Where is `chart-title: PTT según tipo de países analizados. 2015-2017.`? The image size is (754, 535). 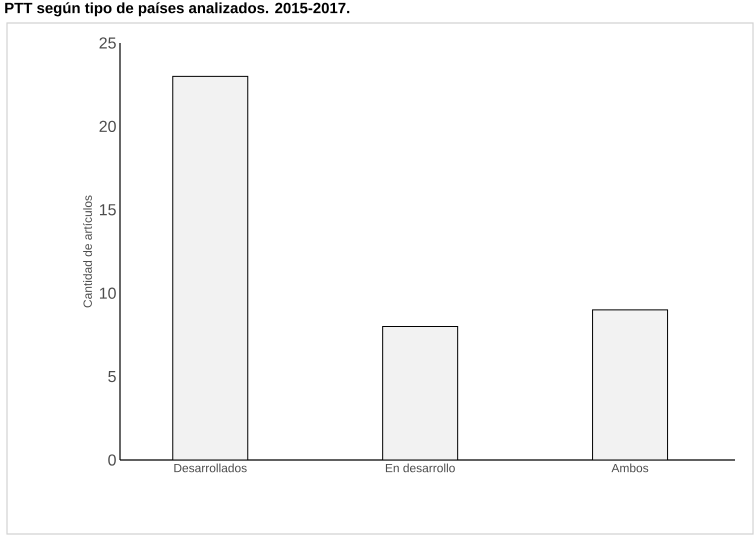
chart-title: PTT según tipo de países analizados. 2015-2017. is located at coordinates (177, 9).